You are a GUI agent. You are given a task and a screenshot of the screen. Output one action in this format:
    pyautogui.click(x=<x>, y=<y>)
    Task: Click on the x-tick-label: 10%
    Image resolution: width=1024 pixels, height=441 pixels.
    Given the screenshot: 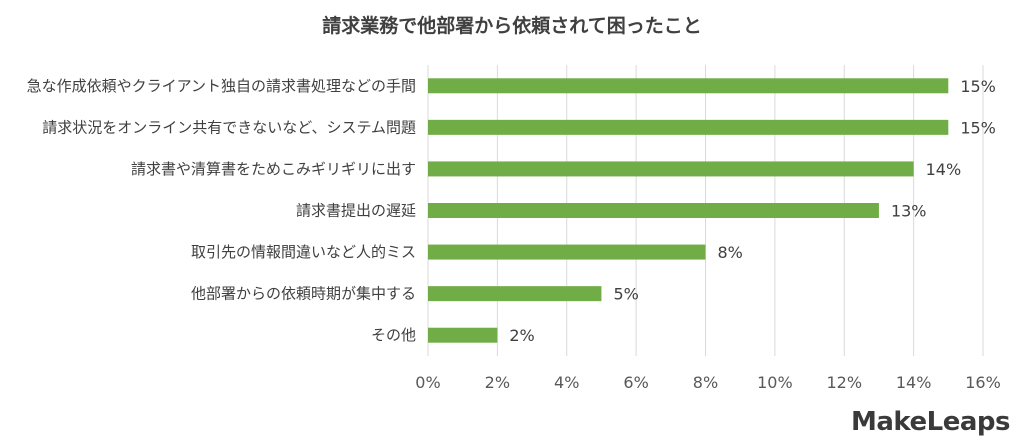 What is the action you would take?
    pyautogui.click(x=775, y=382)
    